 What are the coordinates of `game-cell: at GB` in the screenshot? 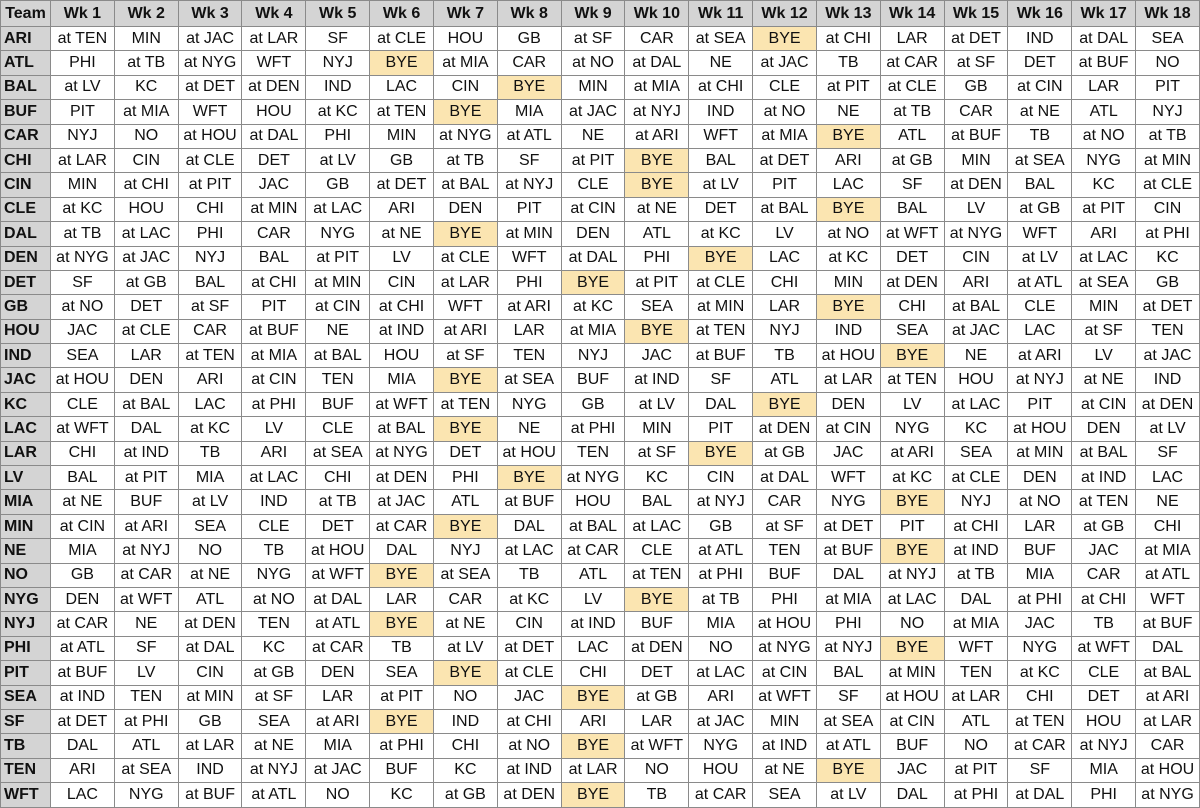 It's located at (912, 160).